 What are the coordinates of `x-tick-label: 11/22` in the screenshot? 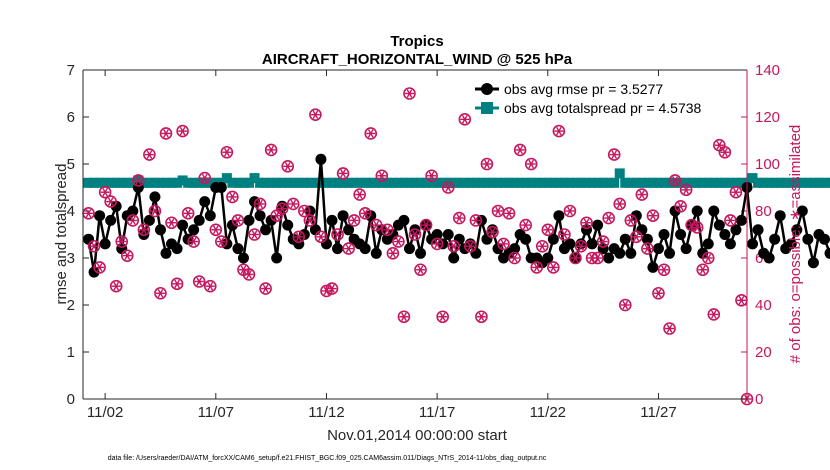 It's located at (548, 412).